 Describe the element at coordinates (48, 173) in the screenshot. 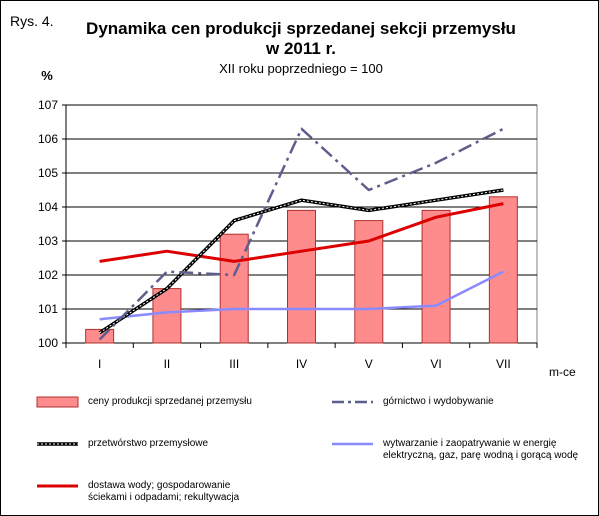

I see `y-tick-label: 105` at that location.